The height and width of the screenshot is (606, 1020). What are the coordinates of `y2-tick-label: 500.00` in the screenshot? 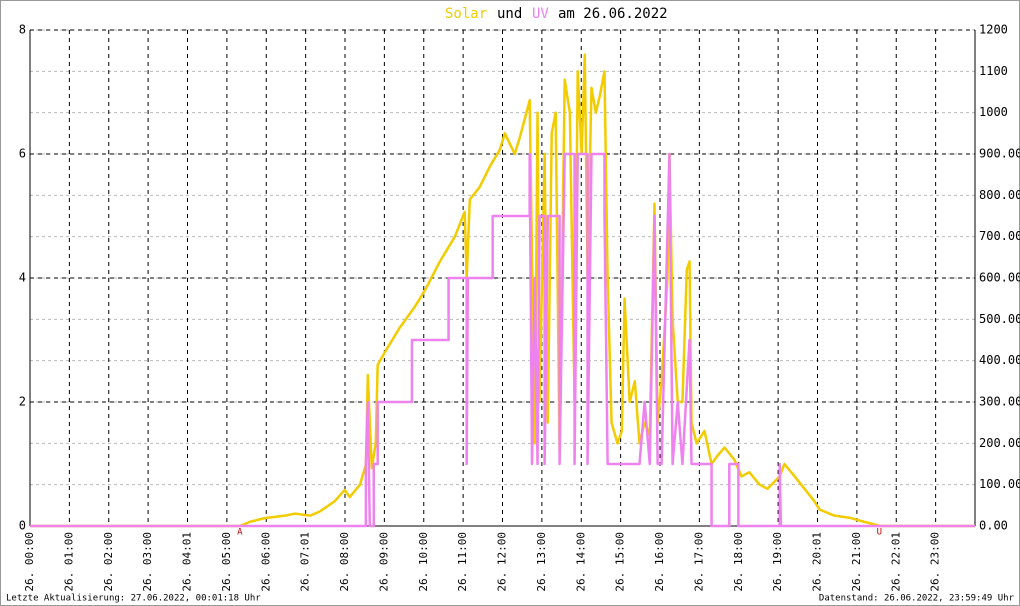 It's located at (999, 319).